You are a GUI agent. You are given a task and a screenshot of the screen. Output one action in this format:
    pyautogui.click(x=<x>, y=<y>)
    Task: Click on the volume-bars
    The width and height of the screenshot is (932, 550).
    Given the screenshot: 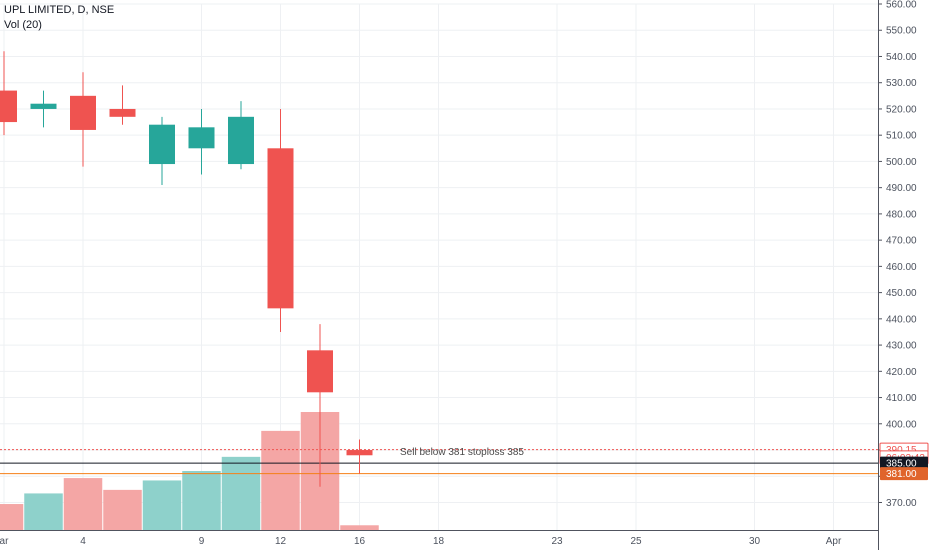 What is the action you would take?
    pyautogui.click(x=189, y=471)
    